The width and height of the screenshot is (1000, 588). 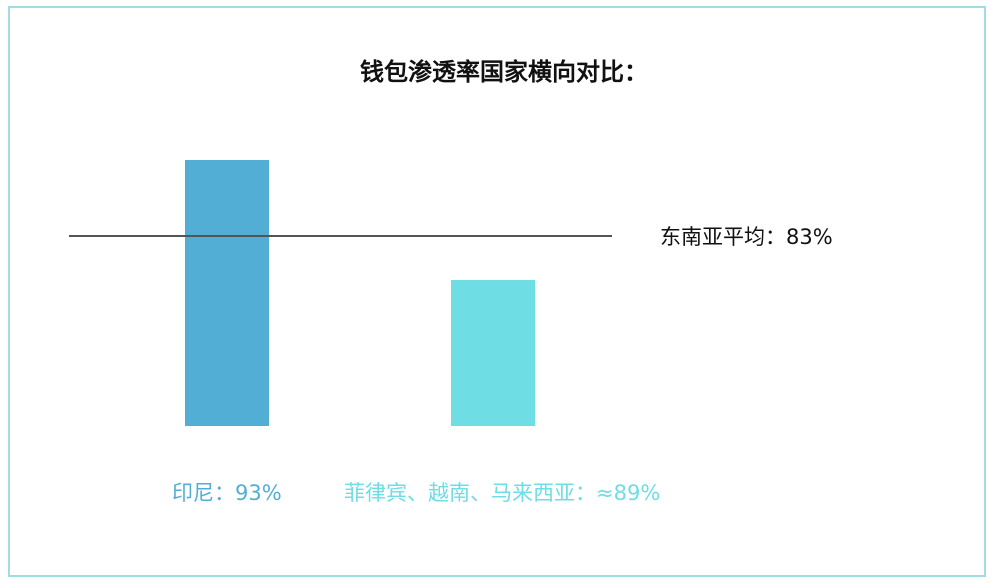 What do you see at coordinates (504, 72) in the screenshot?
I see `chart-title: 钱包渗透率国家横向对比：` at bounding box center [504, 72].